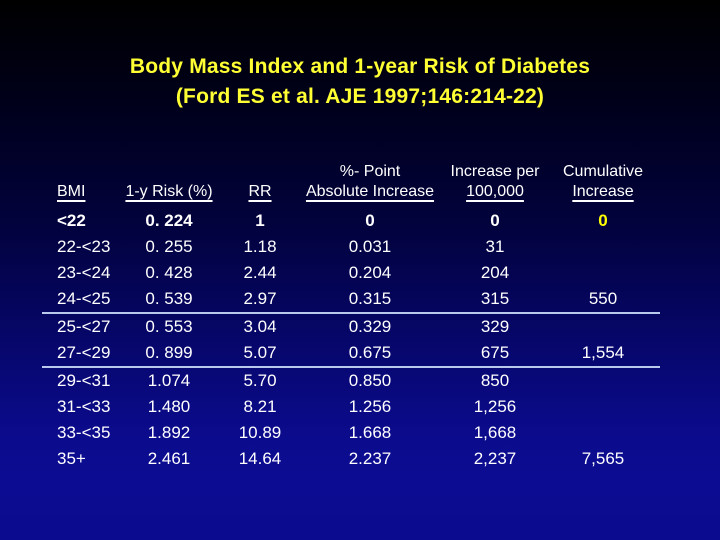 The height and width of the screenshot is (540, 720). What do you see at coordinates (169, 354) in the screenshot?
I see `table-cell: 0. 899` at bounding box center [169, 354].